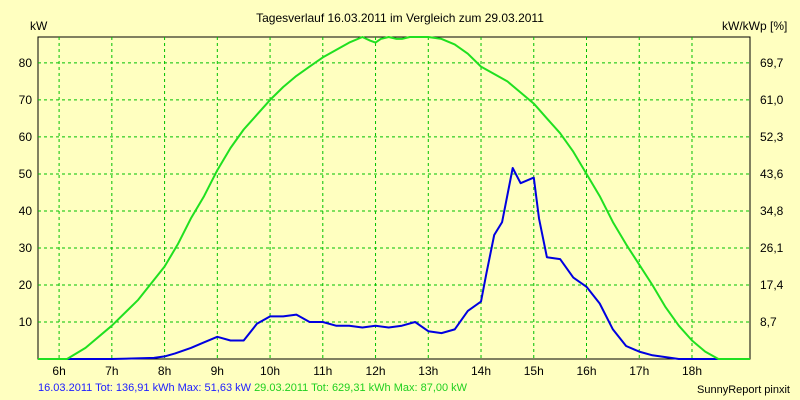 This screenshot has height=400, width=800. What do you see at coordinates (772, 100) in the screenshot?
I see `y-right-tick-label: 61,0` at bounding box center [772, 100].